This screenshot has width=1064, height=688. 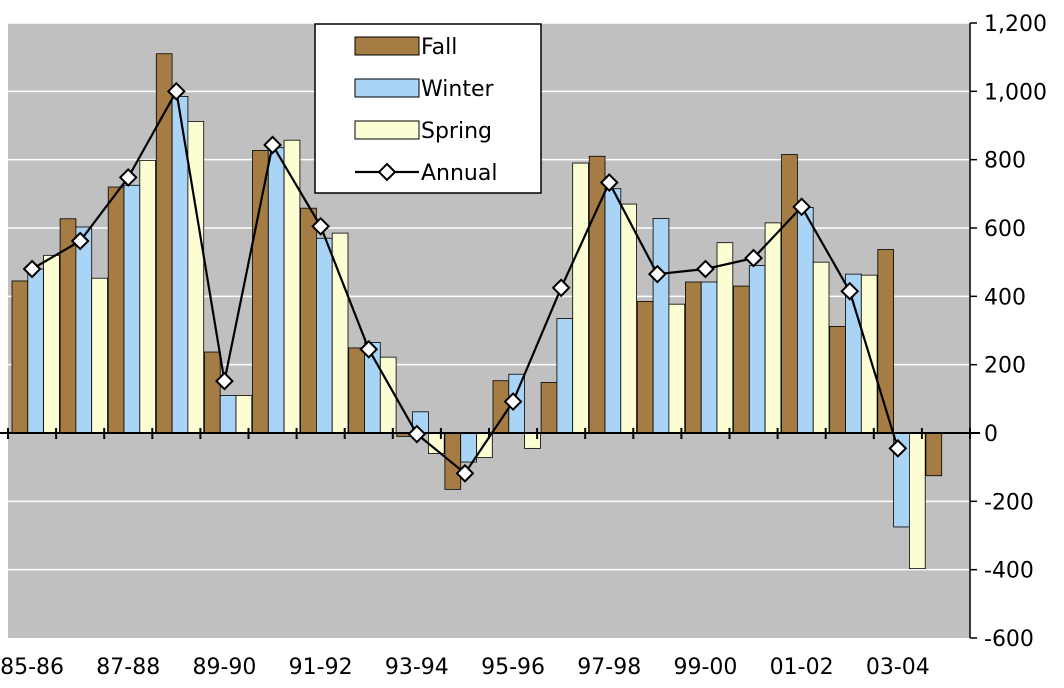 I want to click on legend-label-fall: Fall, so click(x=439, y=47).